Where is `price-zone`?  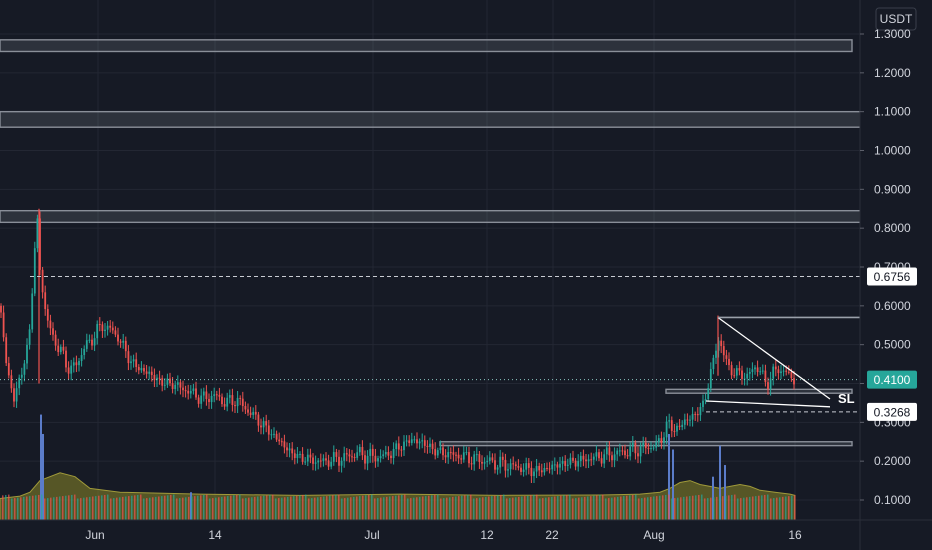
price-zone is located at coordinates (431, 119).